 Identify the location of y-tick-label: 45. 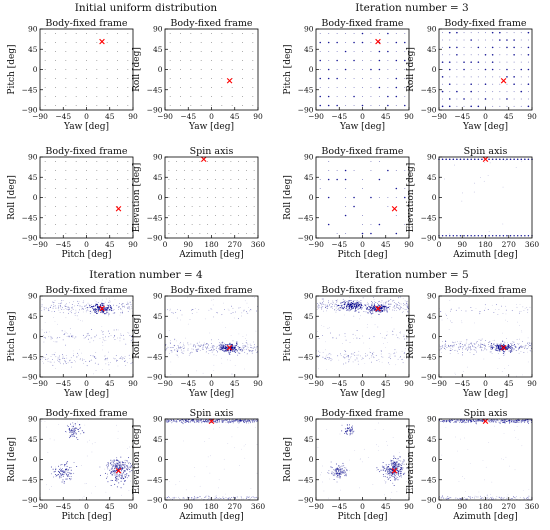
(33, 439).